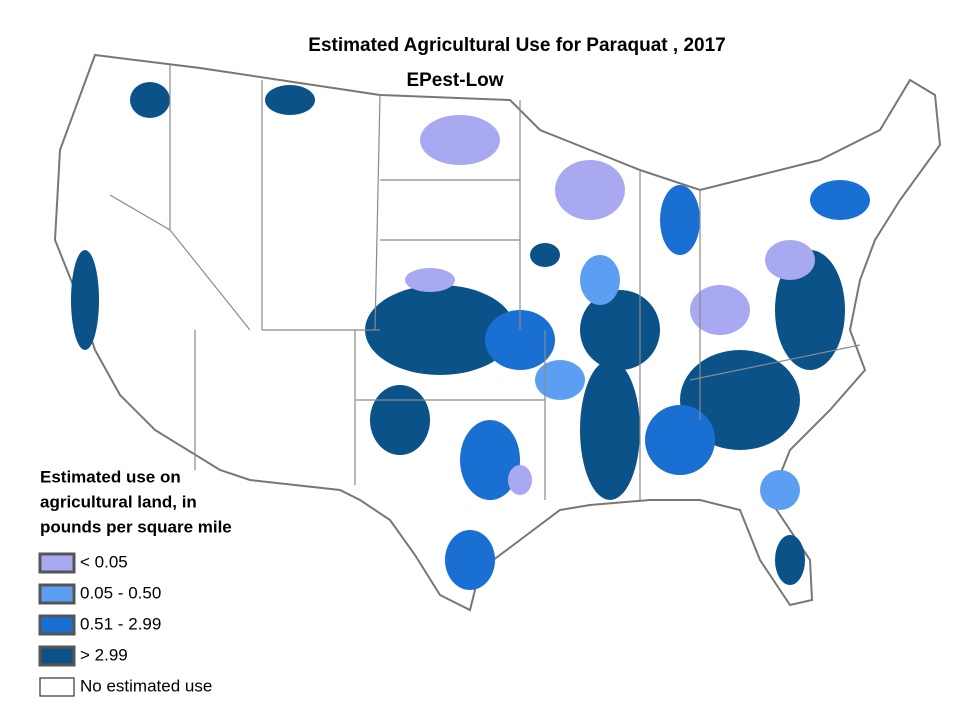 This screenshot has width=975, height=719. What do you see at coordinates (136, 526) in the screenshot?
I see `legend-title: pounds per square mile` at bounding box center [136, 526].